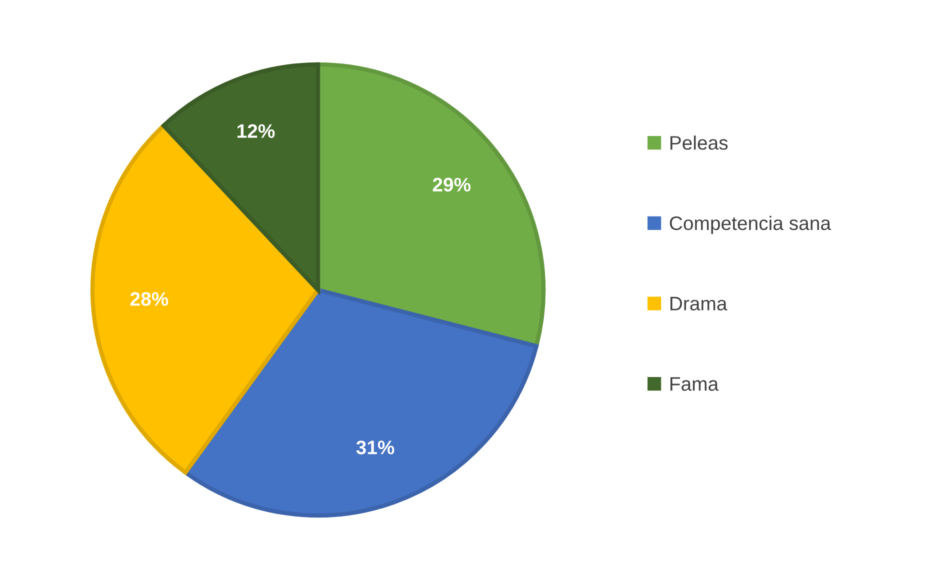 The height and width of the screenshot is (576, 932). What do you see at coordinates (751, 225) in the screenshot?
I see `legend-label: Competencia sana` at bounding box center [751, 225].